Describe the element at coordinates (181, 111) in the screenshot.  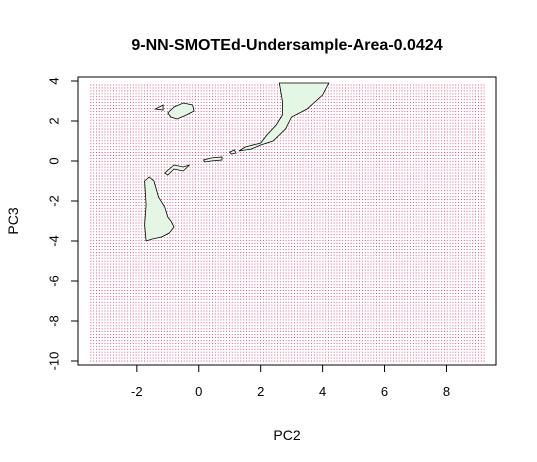
I see `contour-region-upper-left-blob` at that location.